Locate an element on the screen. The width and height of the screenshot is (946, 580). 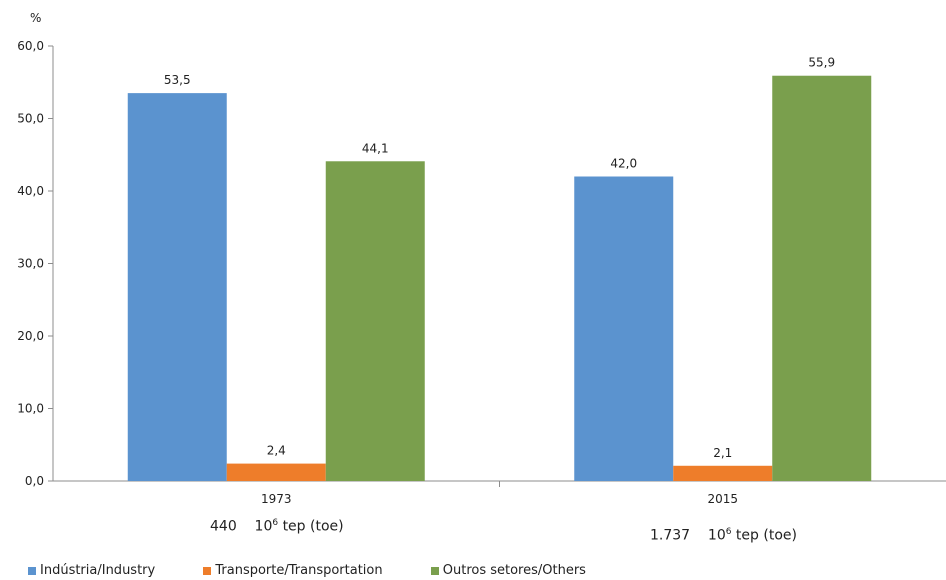
y-tick-label: 10,0 is located at coordinates (30, 409).